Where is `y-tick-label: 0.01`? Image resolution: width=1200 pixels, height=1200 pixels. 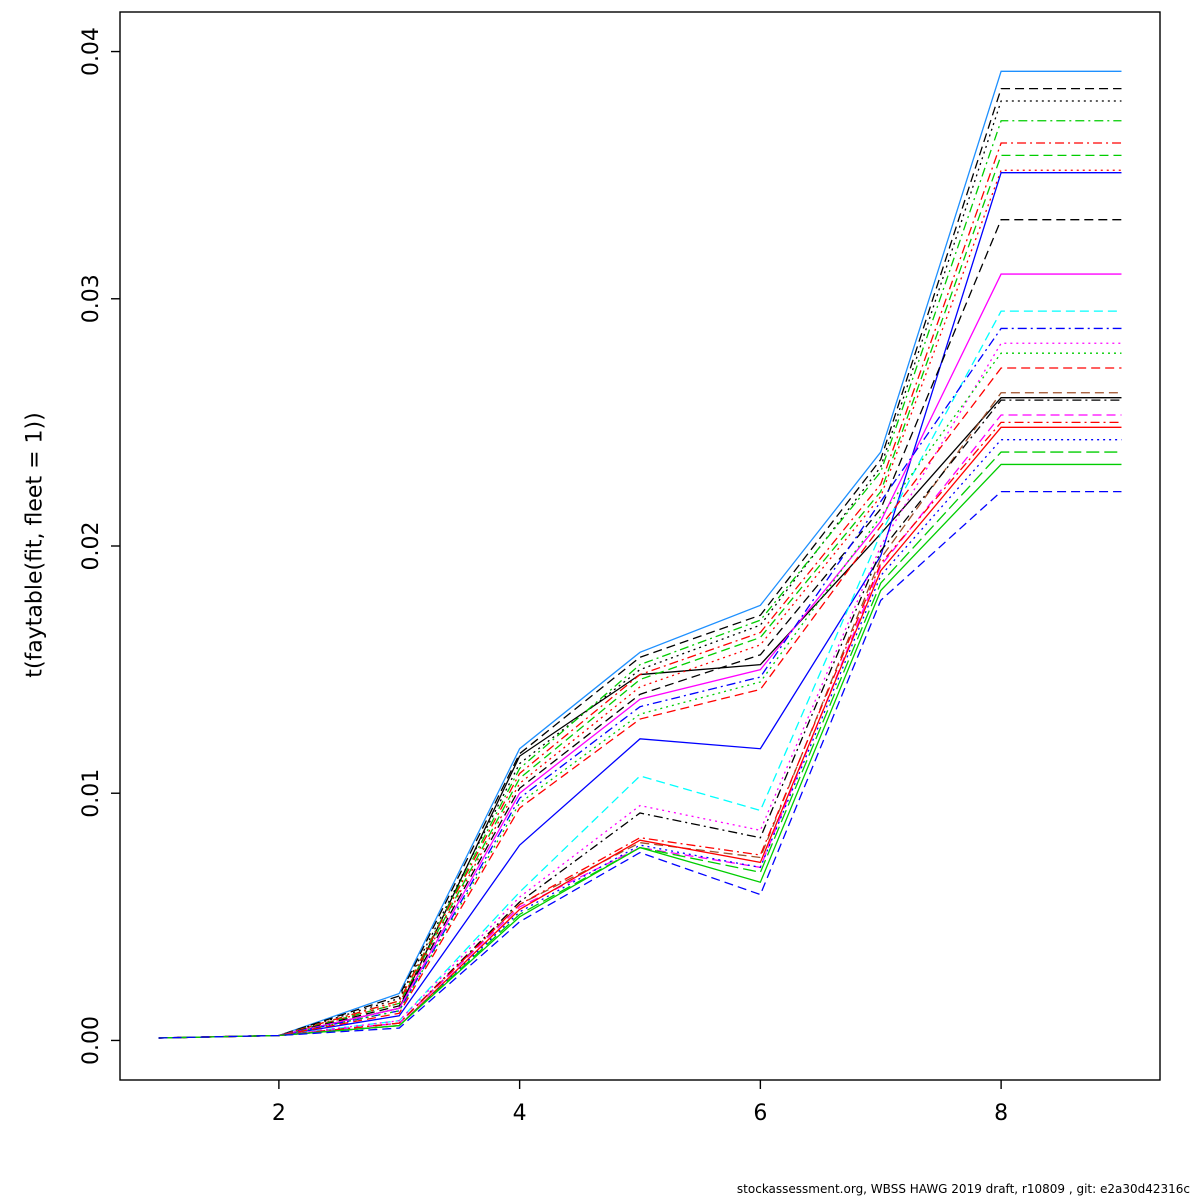 y-tick-label: 0.01 is located at coordinates (91, 793).